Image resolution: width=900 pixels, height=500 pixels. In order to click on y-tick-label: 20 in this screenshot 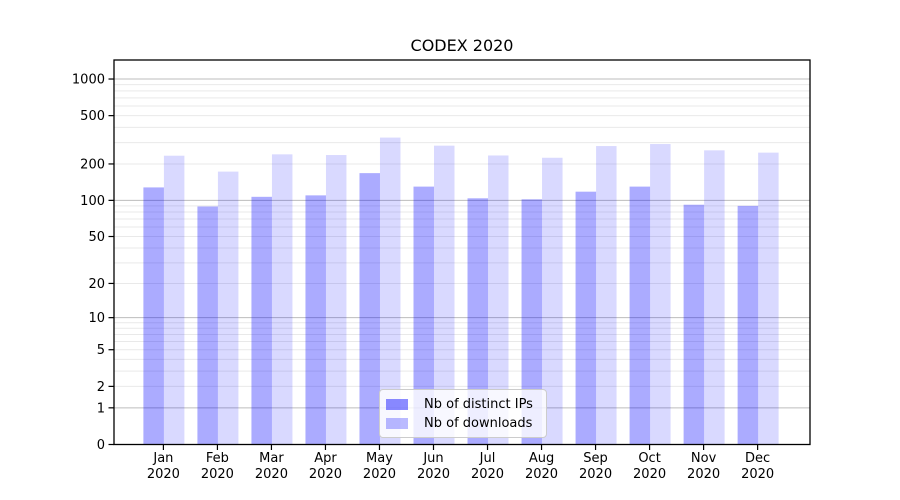, I will do `click(96, 284)`.